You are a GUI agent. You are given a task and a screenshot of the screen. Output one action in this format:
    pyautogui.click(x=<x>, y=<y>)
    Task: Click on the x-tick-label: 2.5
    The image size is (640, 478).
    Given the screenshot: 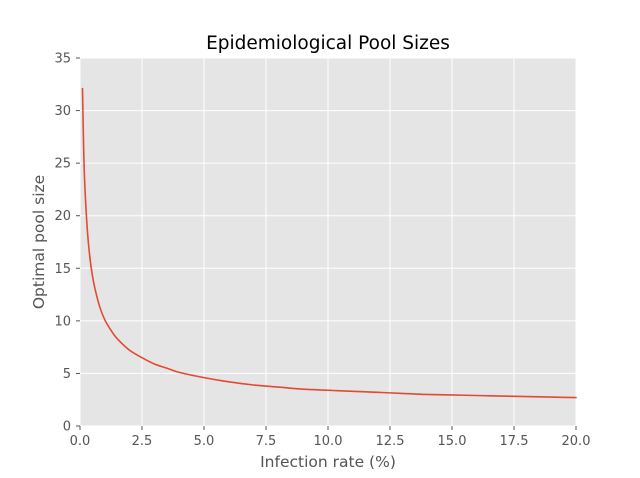 What is the action you would take?
    pyautogui.click(x=142, y=441)
    